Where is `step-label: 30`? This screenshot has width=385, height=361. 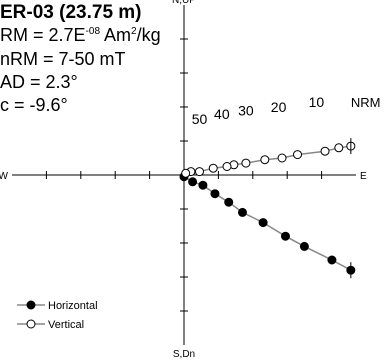 step-label: 30 is located at coordinates (246, 111).